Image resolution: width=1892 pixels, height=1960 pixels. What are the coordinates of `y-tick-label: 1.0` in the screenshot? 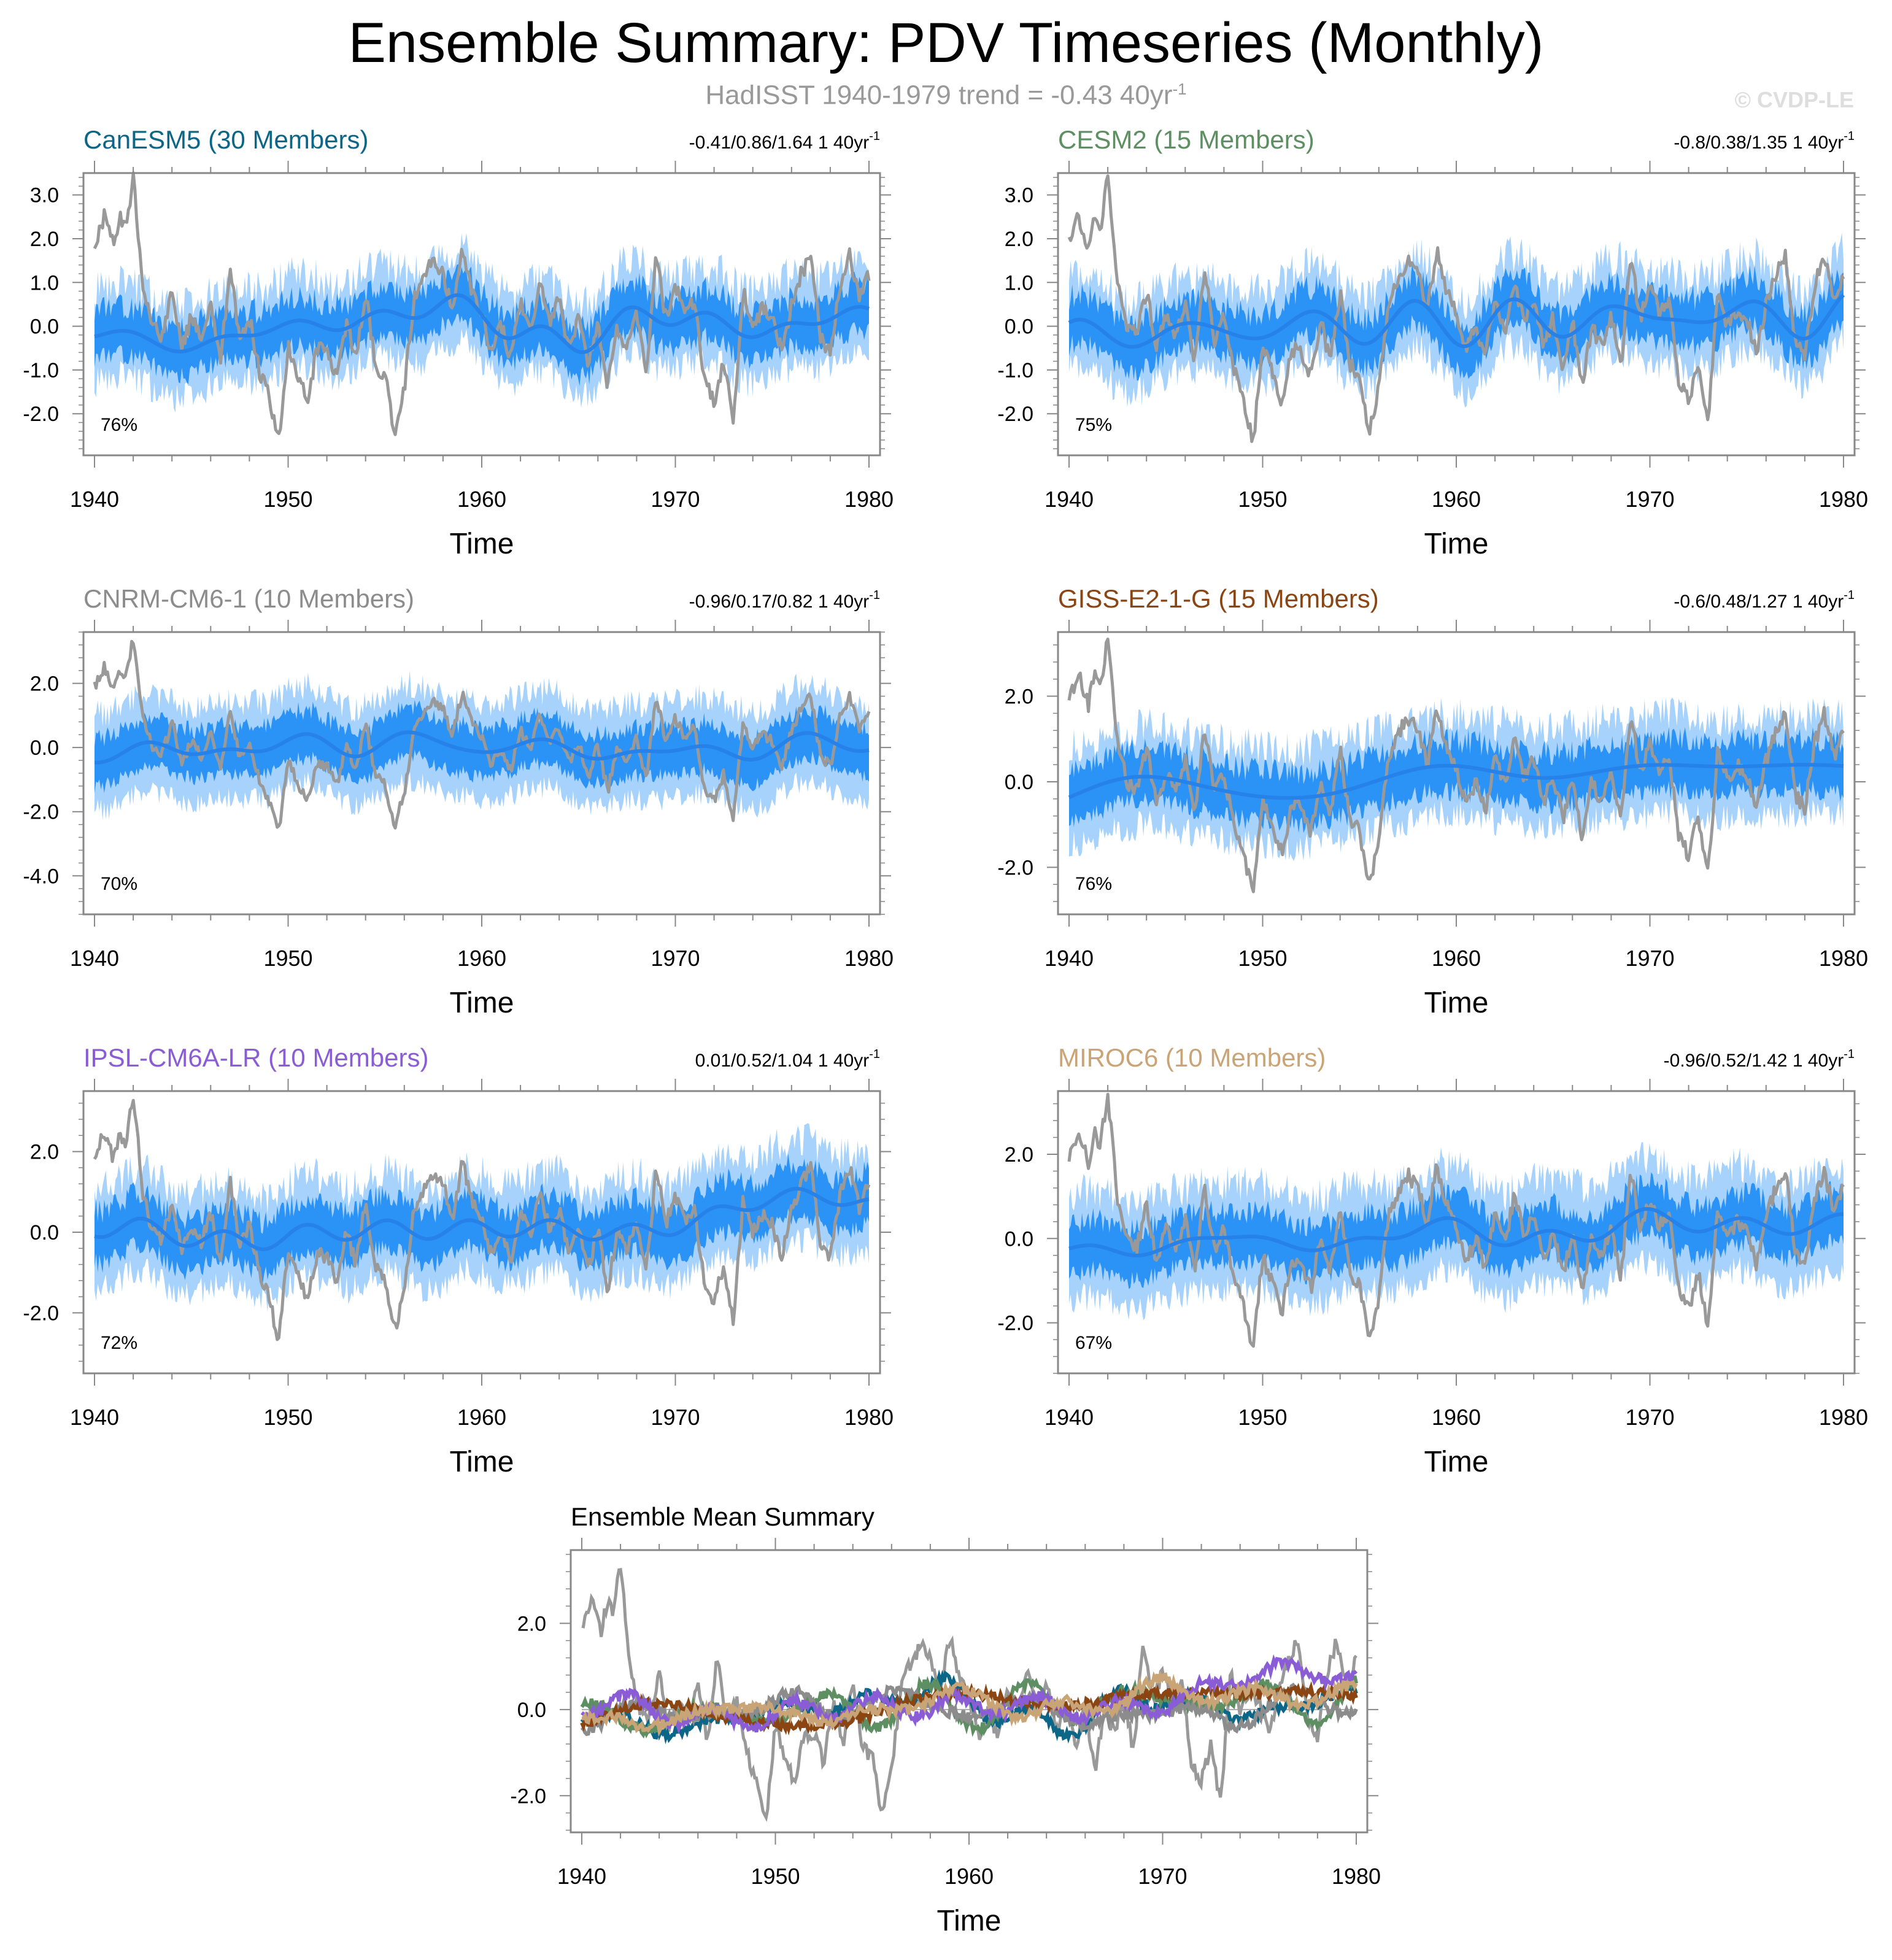 It's located at (44, 283).